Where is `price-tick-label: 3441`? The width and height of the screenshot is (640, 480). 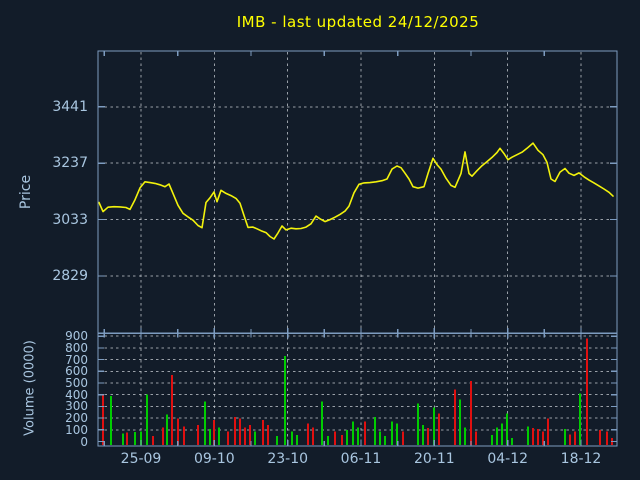 price-tick-label: 3441 is located at coordinates (70, 106).